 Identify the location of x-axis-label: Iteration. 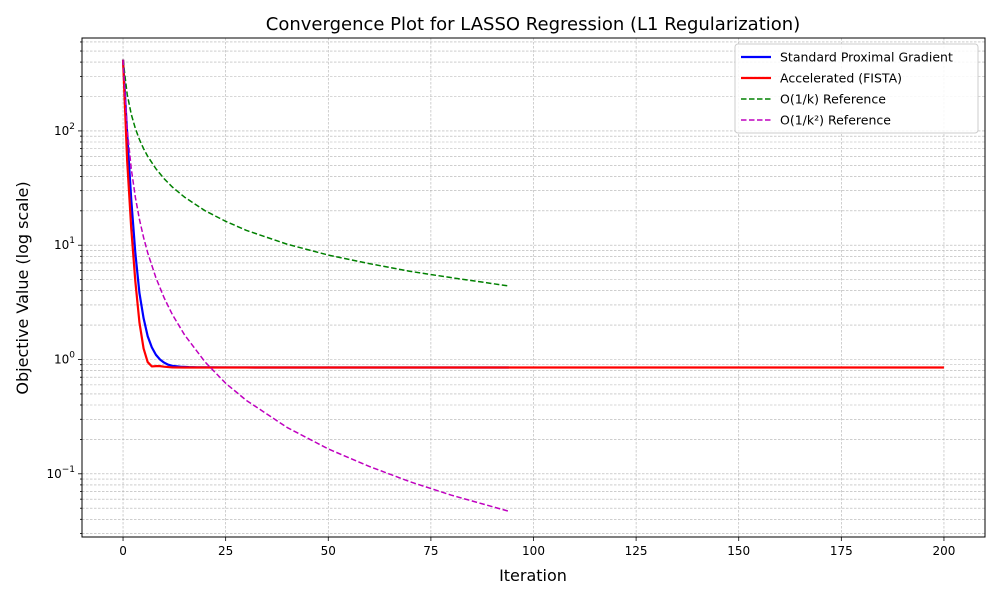
(533, 575).